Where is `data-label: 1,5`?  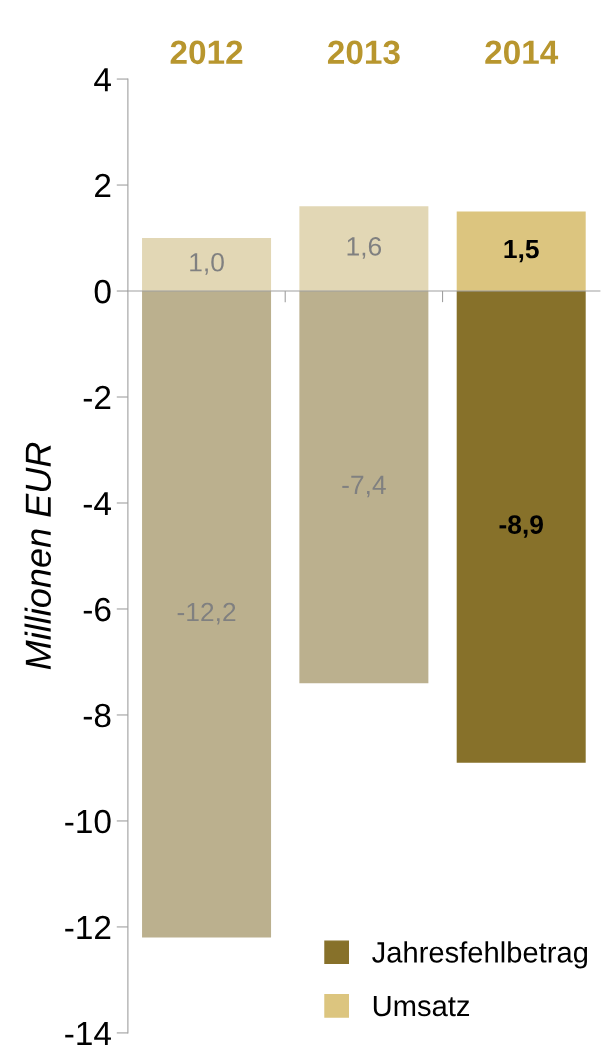 data-label: 1,5 is located at coordinates (521, 251).